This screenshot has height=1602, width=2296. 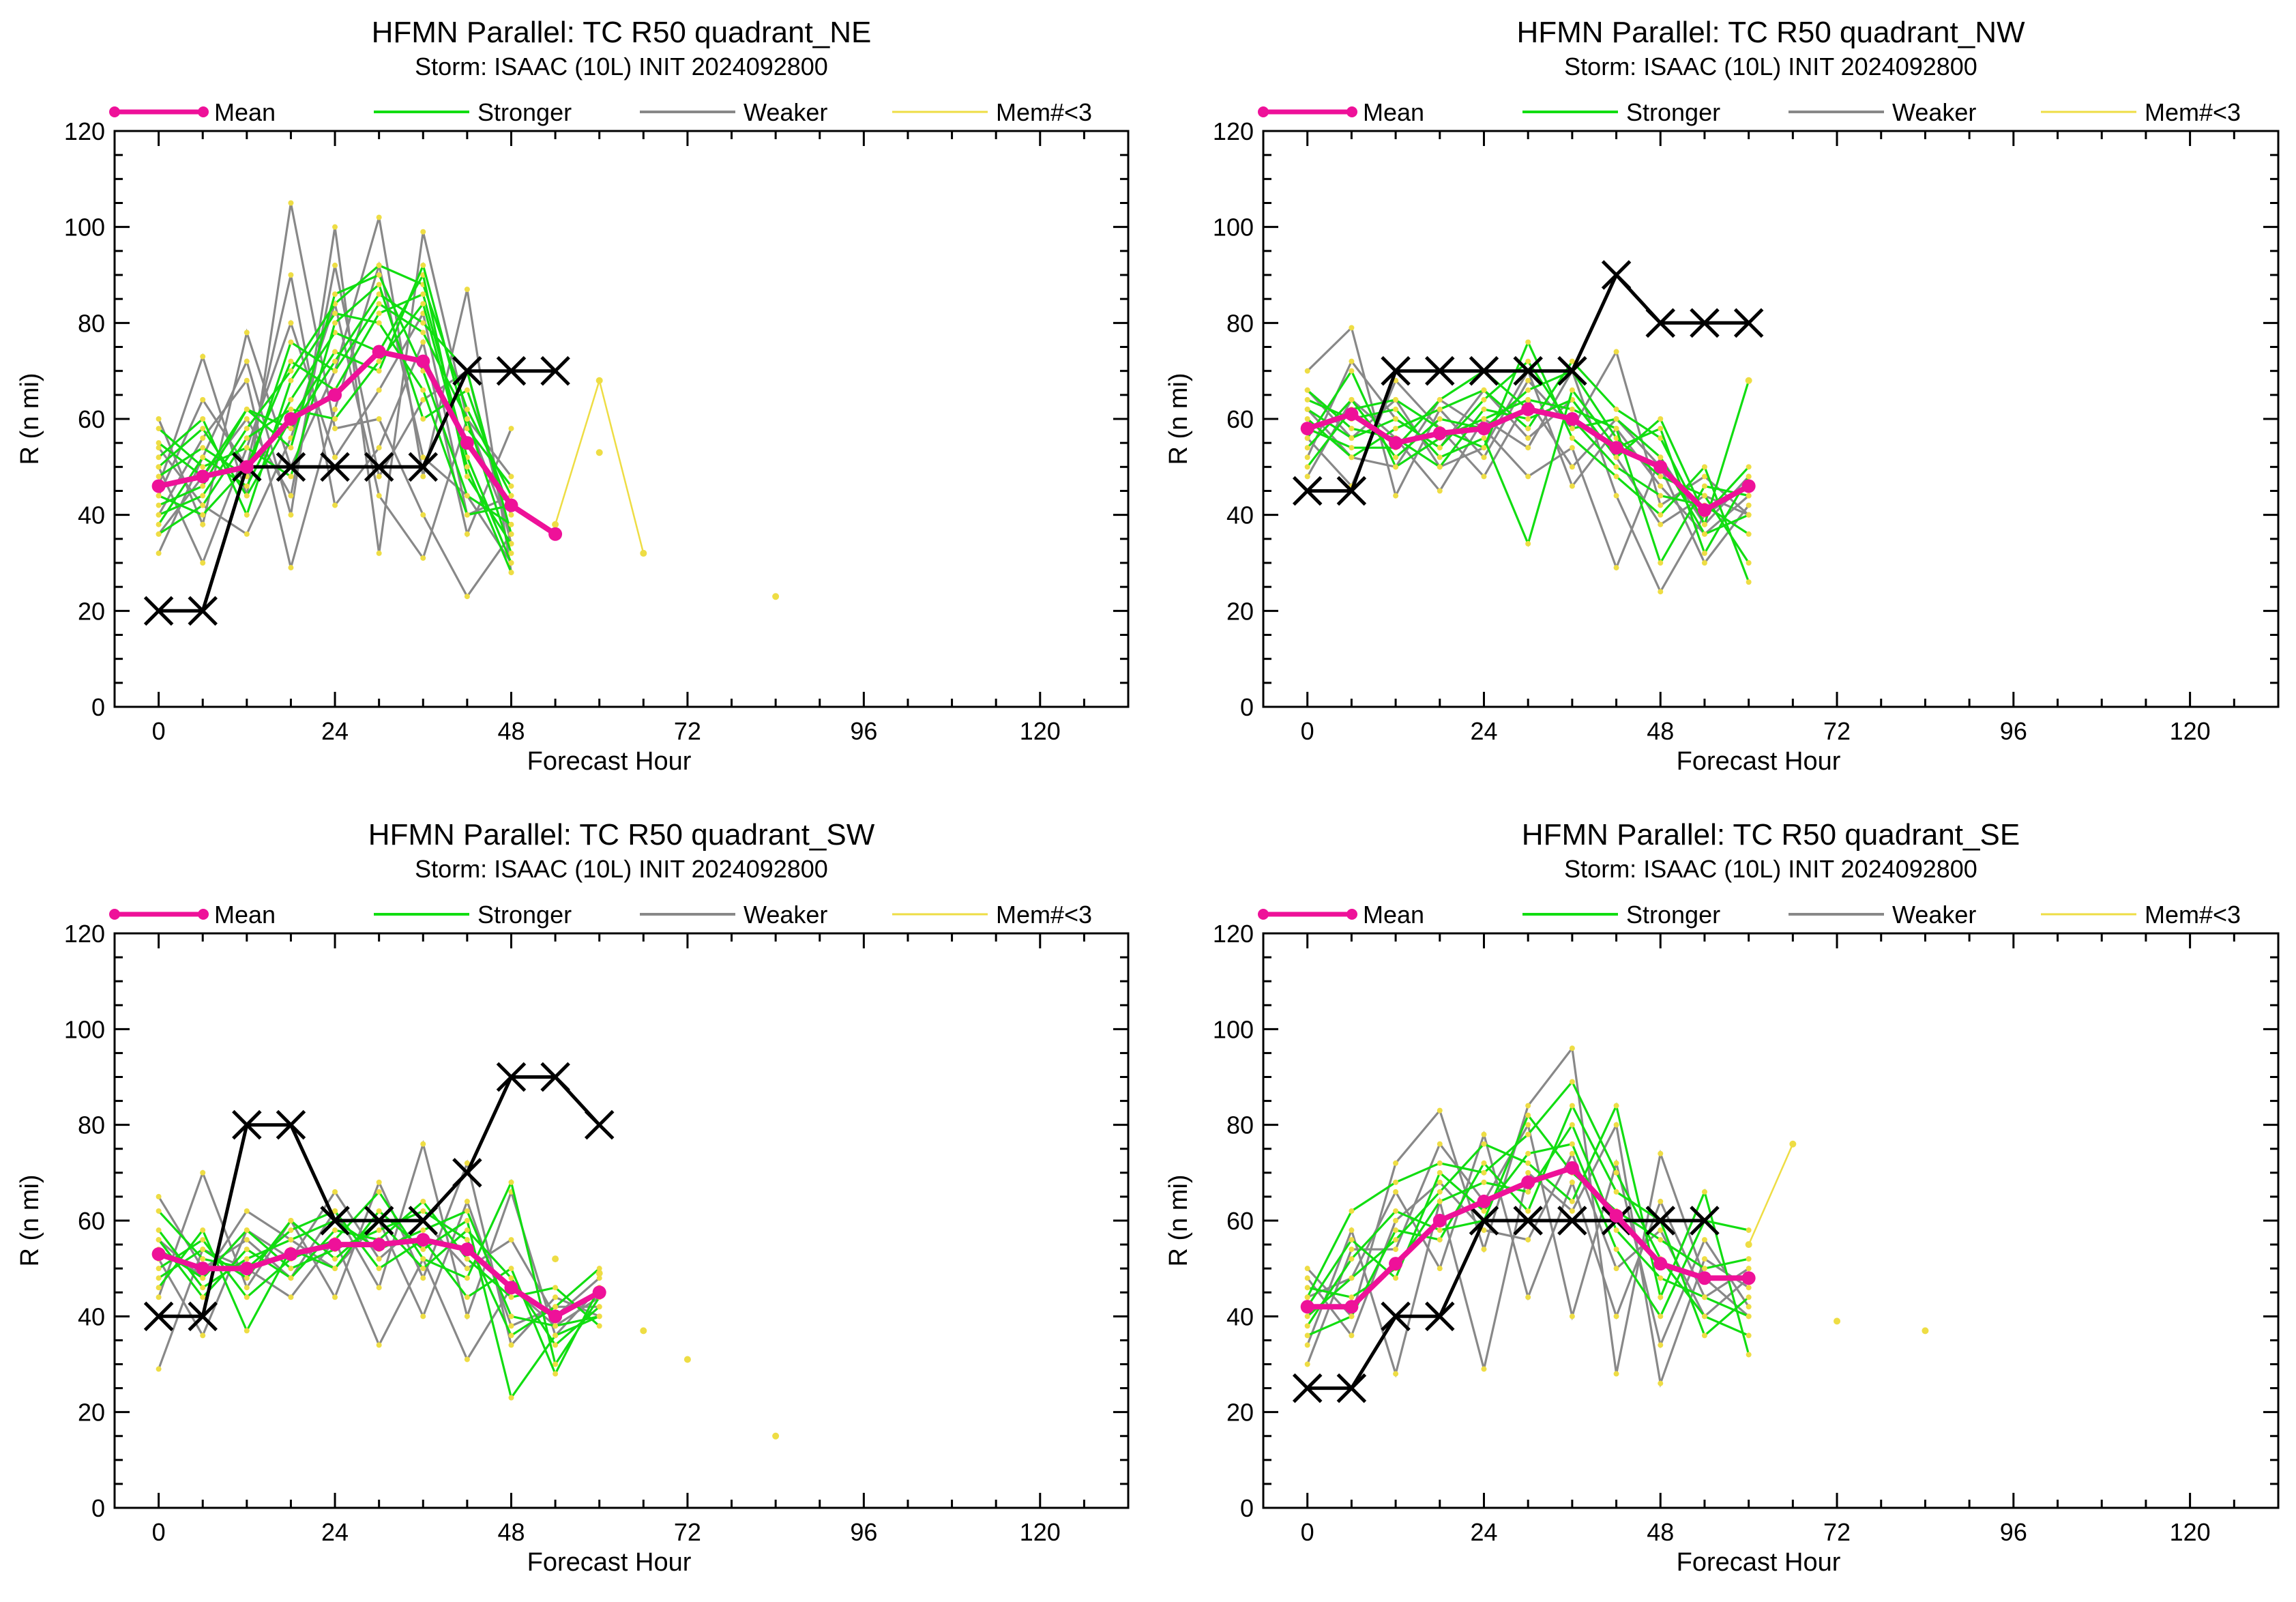 What do you see at coordinates (1771, 834) in the screenshot?
I see `chart-title: HFMN Parallel: TC R50 quadrant_SE` at bounding box center [1771, 834].